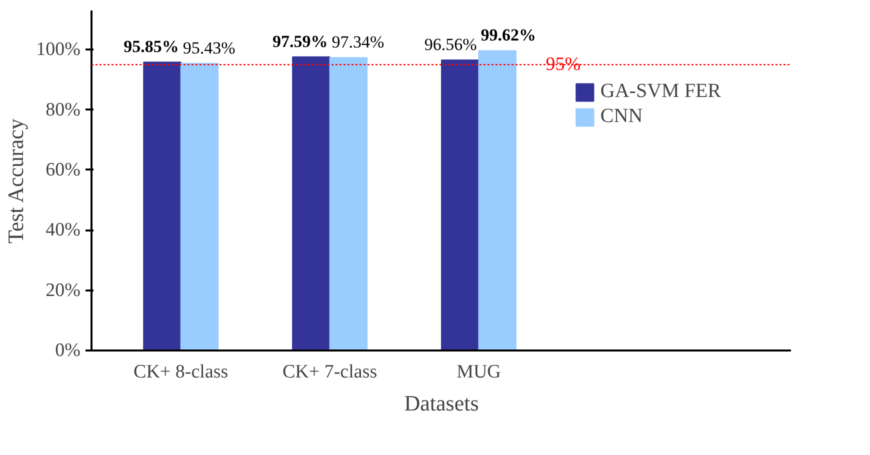 The width and height of the screenshot is (870, 455). What do you see at coordinates (209, 48) in the screenshot?
I see `data-label: 95.43%` at bounding box center [209, 48].